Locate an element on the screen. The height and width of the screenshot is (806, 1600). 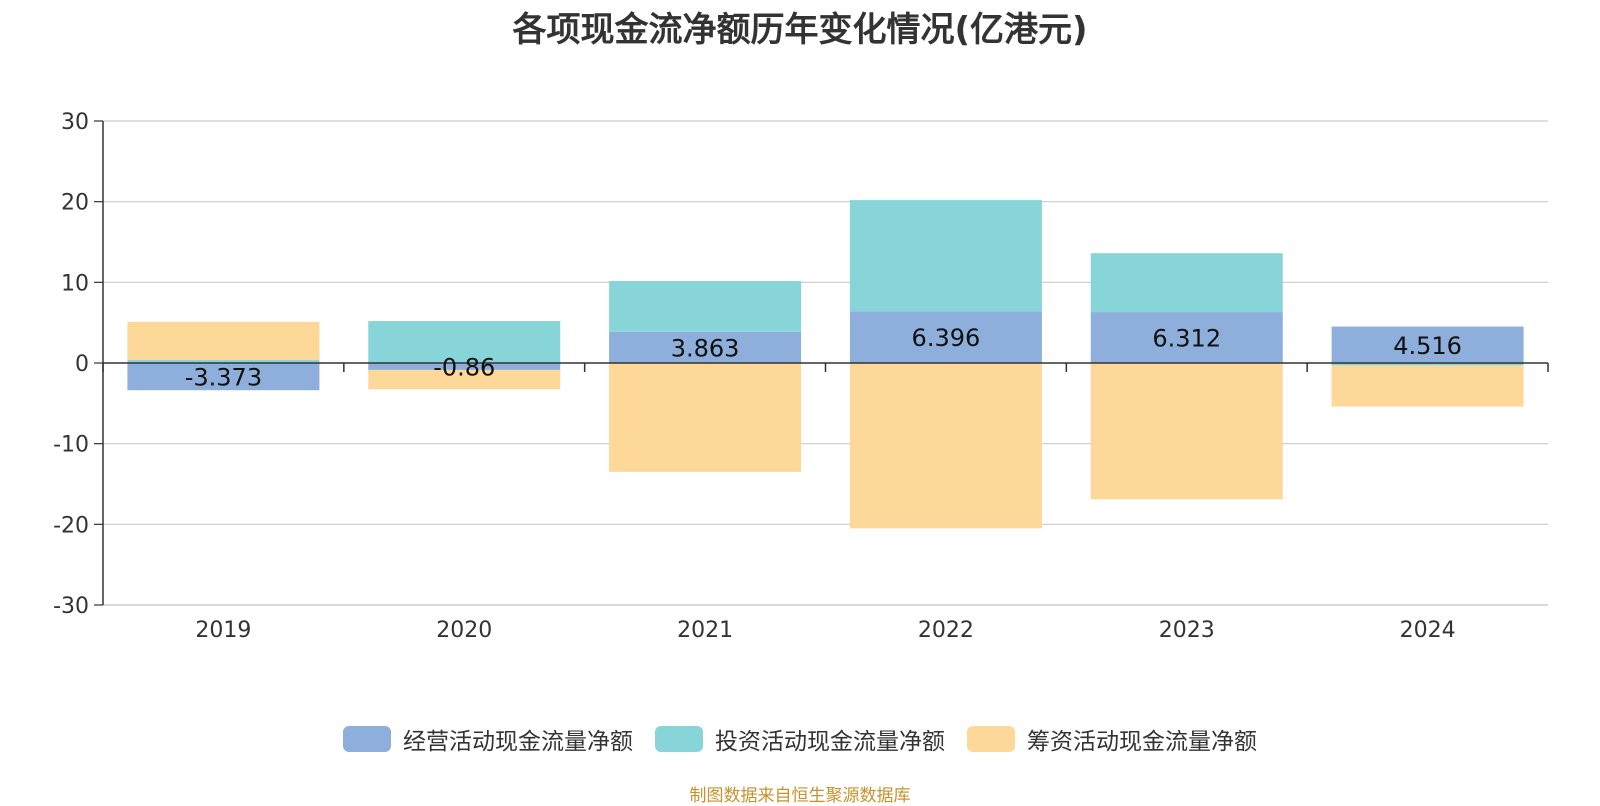
bar-1-2020 is located at coordinates (464, 366).